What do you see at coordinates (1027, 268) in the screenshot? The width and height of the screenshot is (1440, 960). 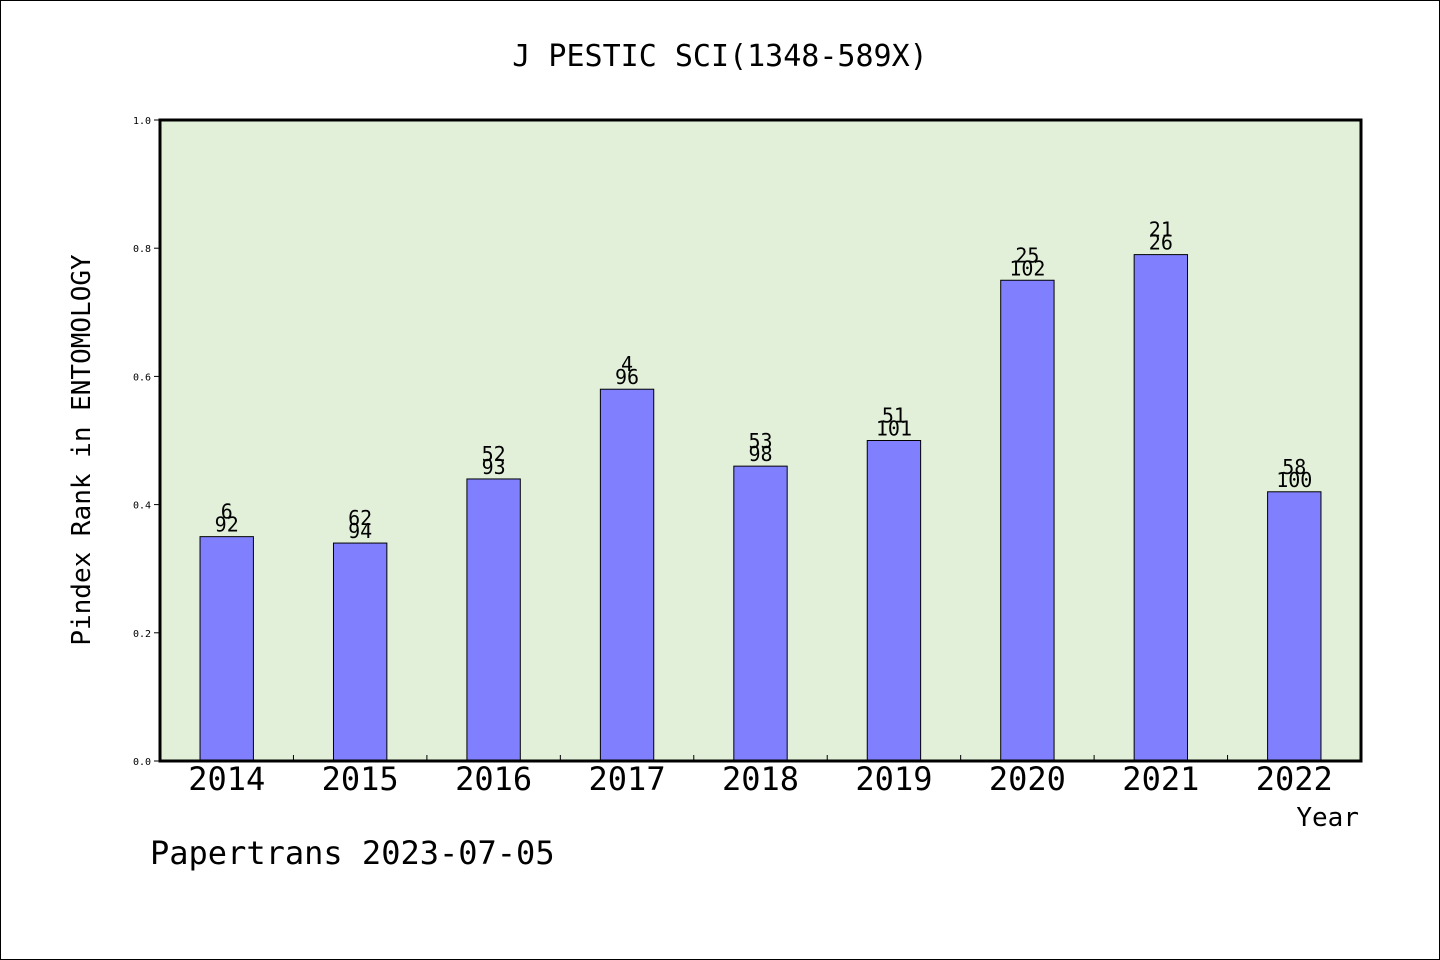 I see `total-label: 102` at bounding box center [1027, 268].